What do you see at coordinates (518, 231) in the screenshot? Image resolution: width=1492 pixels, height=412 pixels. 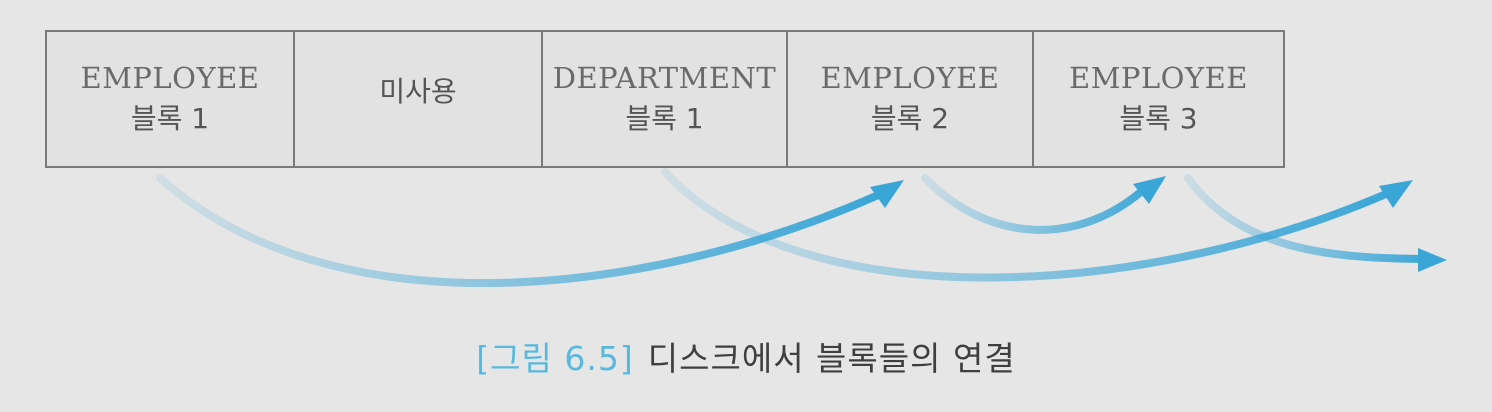 I see `link-arrow-emp1-to-emp2` at bounding box center [518, 231].